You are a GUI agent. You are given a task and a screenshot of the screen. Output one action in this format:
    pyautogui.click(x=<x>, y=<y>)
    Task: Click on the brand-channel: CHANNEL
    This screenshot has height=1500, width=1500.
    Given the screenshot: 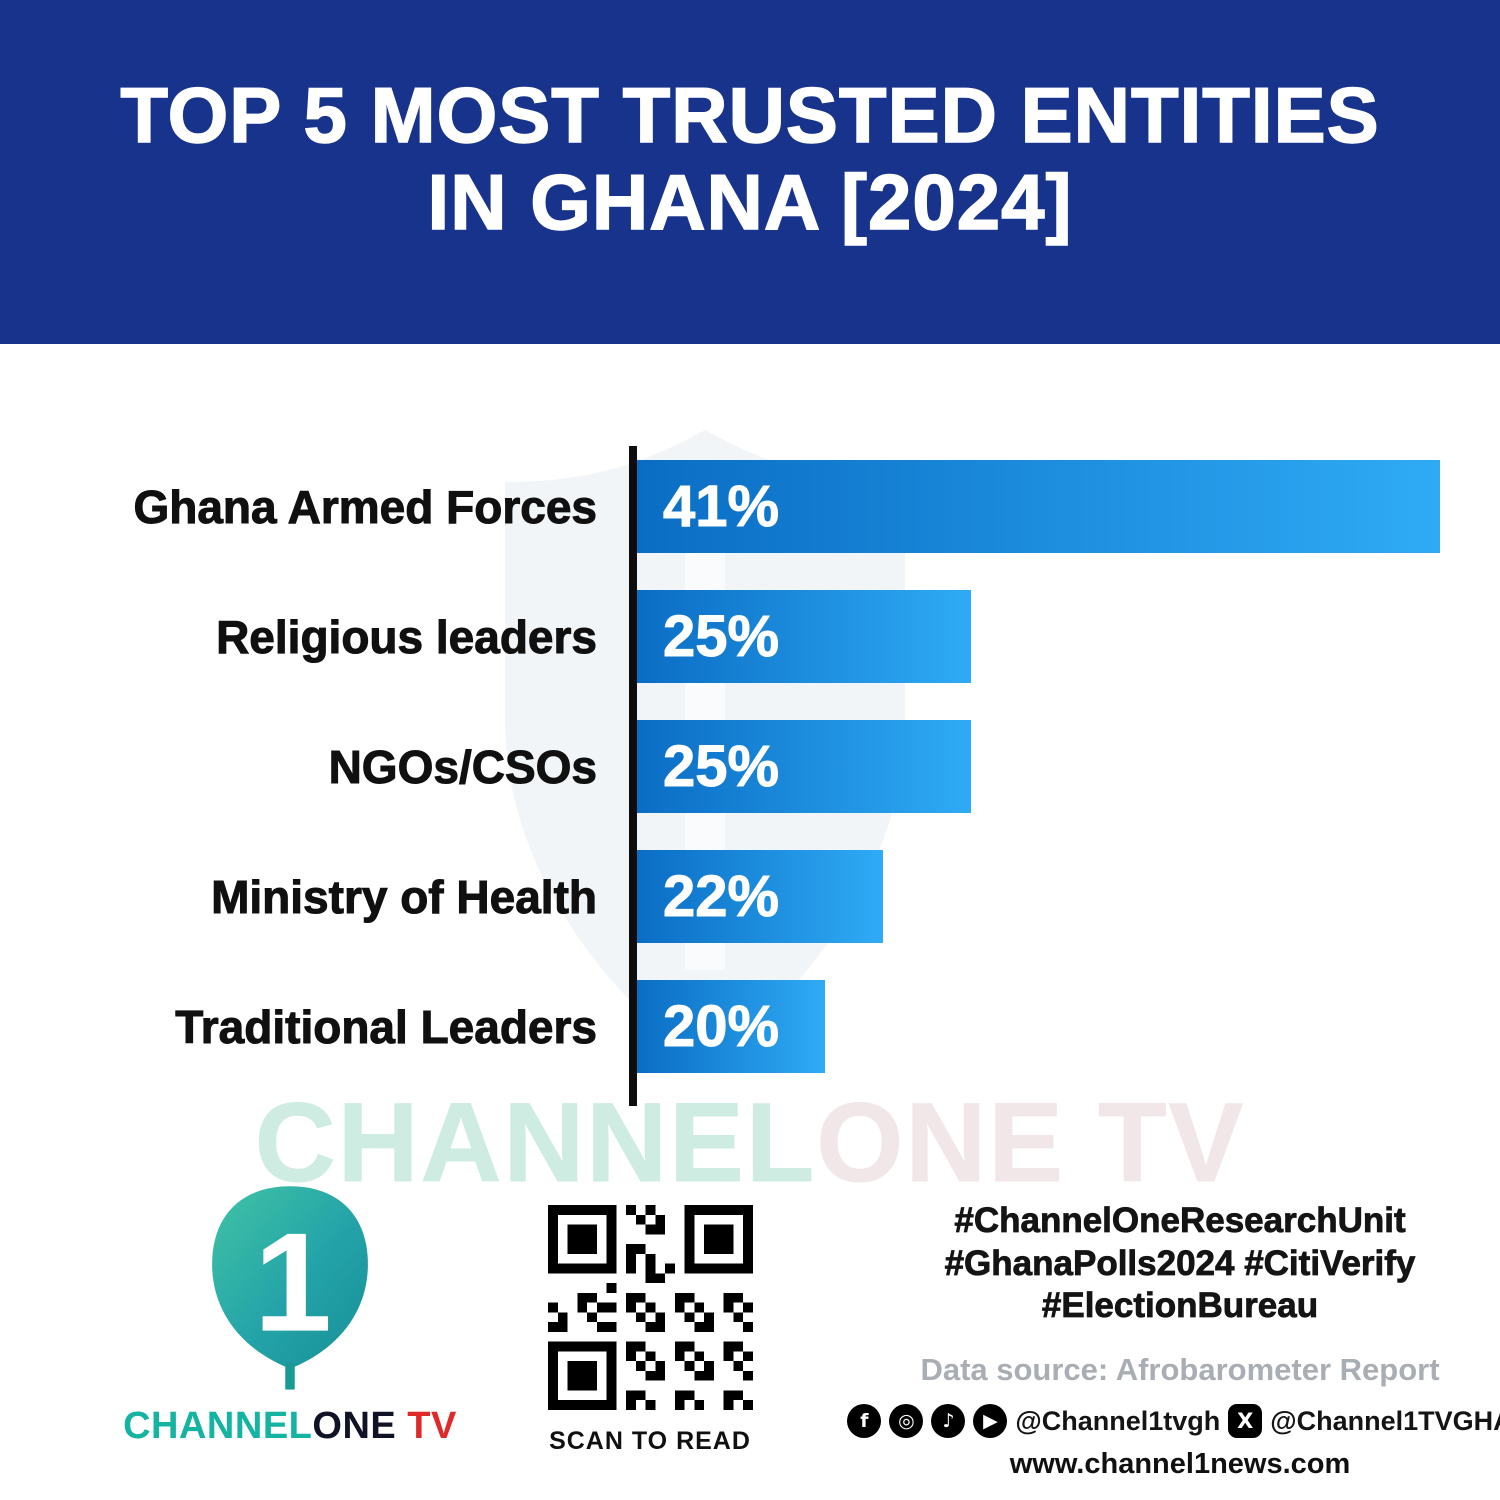 What is the action you would take?
    pyautogui.click(x=218, y=1426)
    